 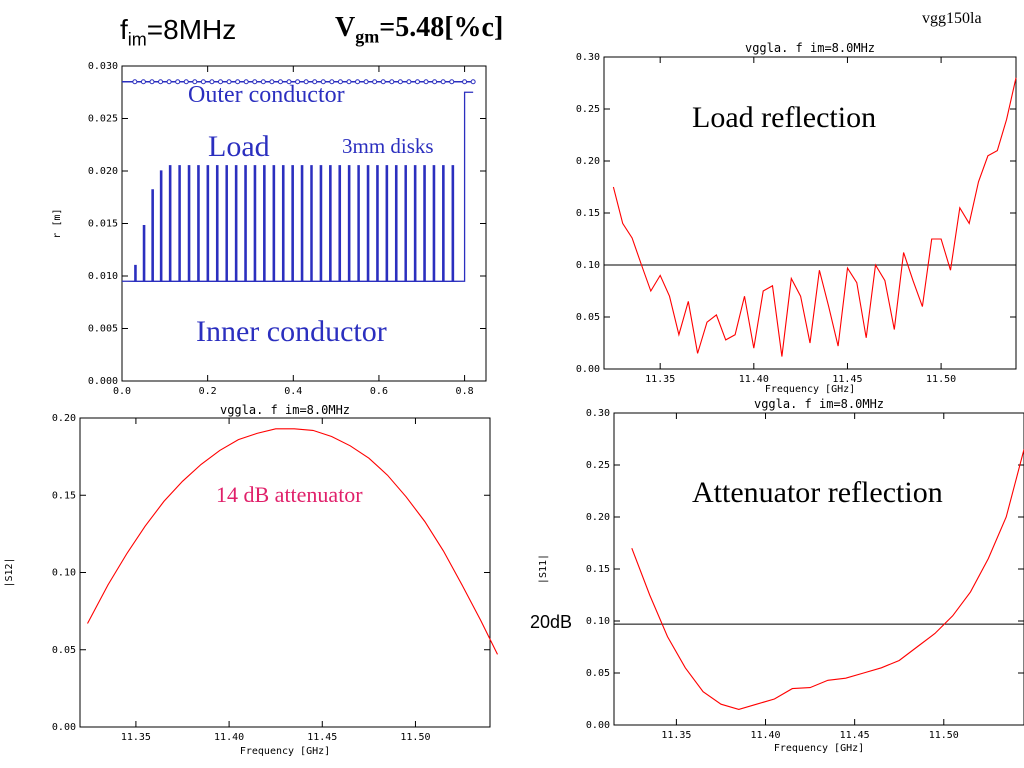 What do you see at coordinates (419, 29) in the screenshot?
I see `vgm-label: Vgm=5.48[%c]` at bounding box center [419, 29].